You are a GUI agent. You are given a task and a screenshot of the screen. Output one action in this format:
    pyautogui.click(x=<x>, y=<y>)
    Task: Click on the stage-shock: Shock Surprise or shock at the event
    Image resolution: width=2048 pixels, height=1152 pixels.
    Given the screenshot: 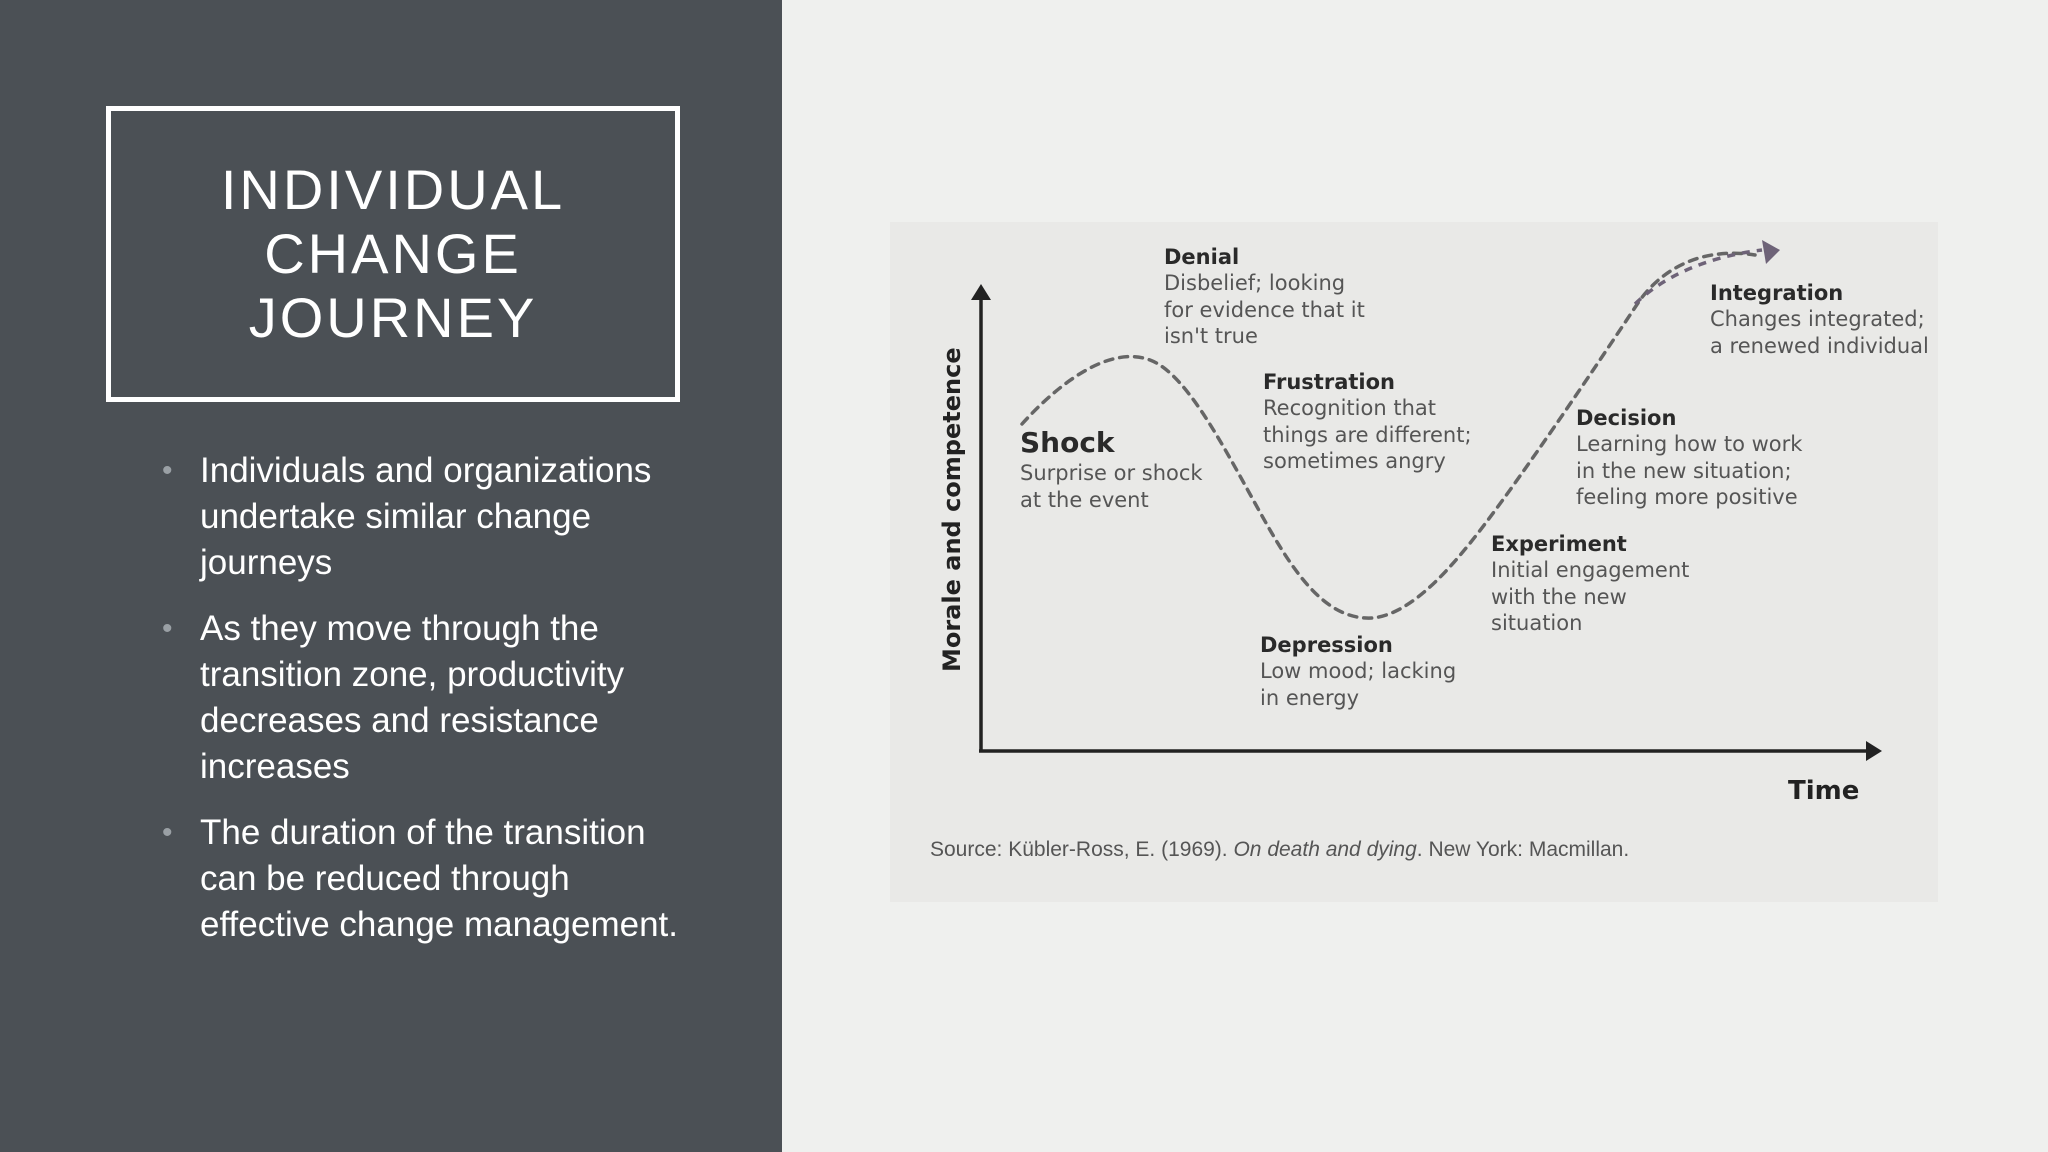 What is the action you would take?
    pyautogui.click(x=1111, y=469)
    